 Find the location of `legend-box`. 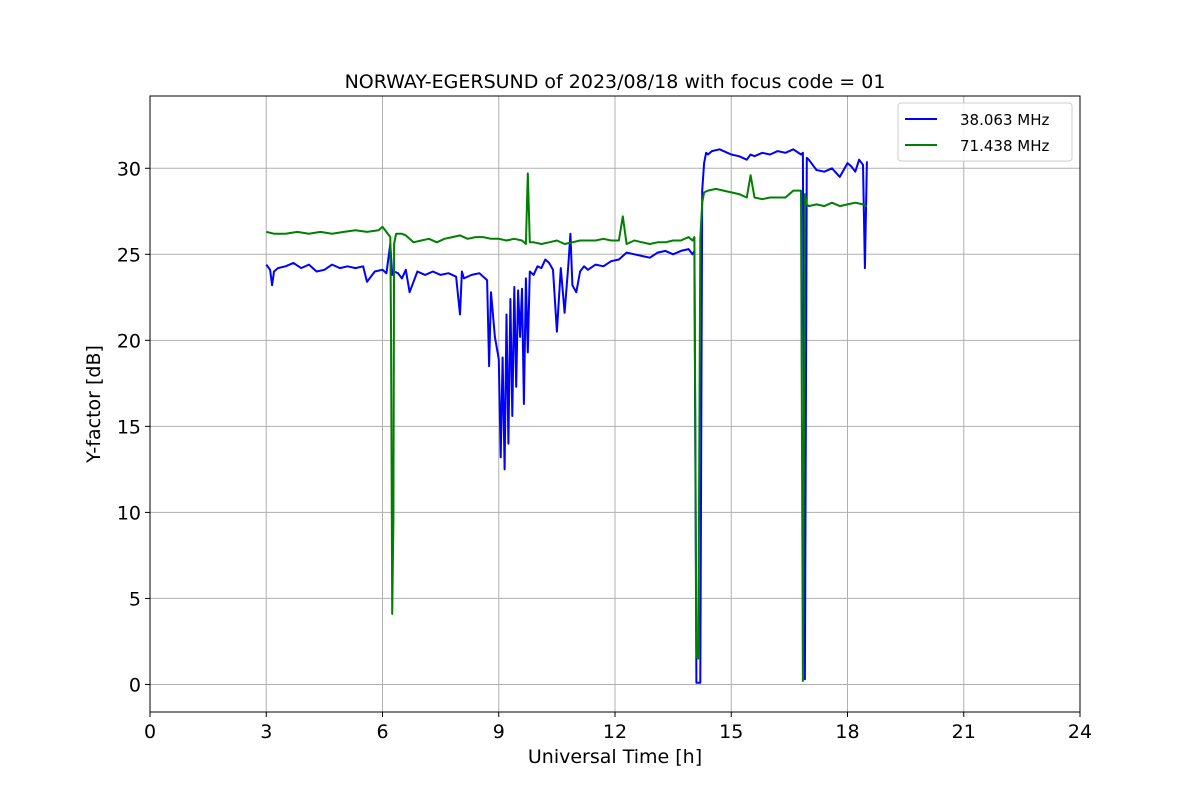

legend-box is located at coordinates (985, 132).